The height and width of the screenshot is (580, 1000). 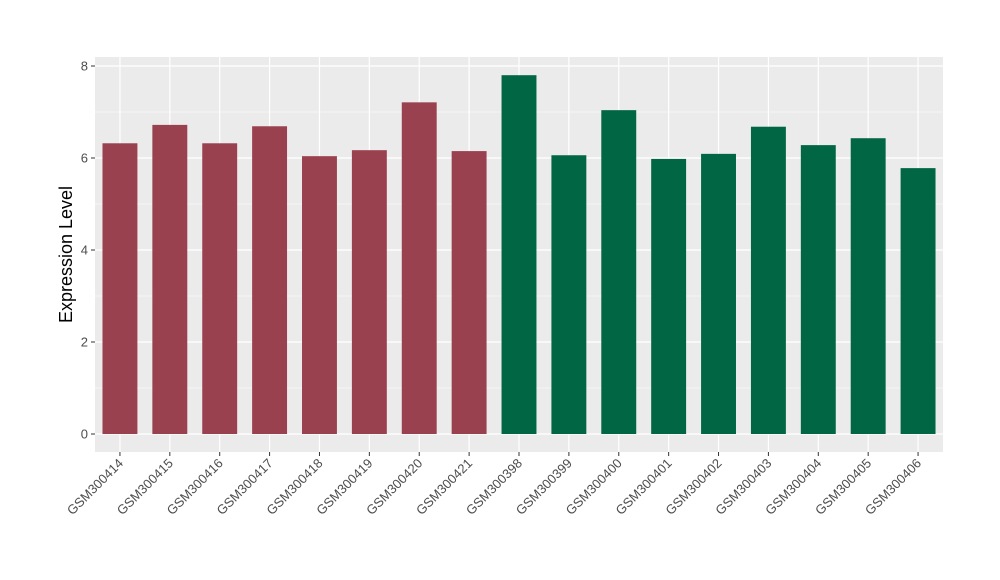 I want to click on bar-GSM300414, so click(x=120, y=288).